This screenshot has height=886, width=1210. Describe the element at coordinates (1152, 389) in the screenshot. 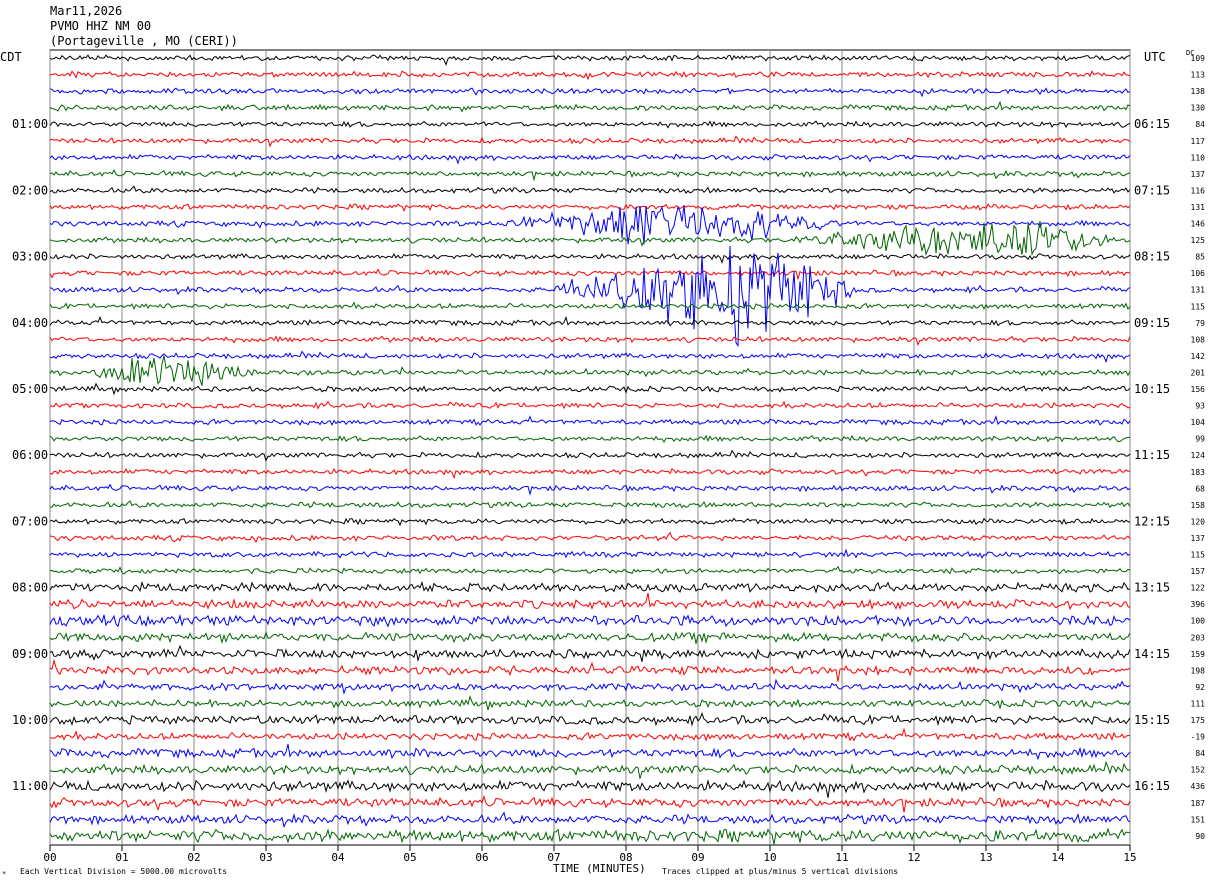

I see `utc-time-label: 10:15` at that location.